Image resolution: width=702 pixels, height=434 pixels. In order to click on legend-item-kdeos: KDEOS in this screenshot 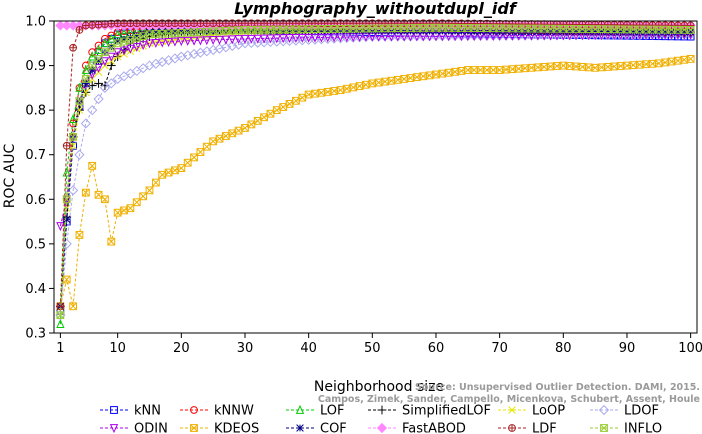, I will do `click(219, 428)`.